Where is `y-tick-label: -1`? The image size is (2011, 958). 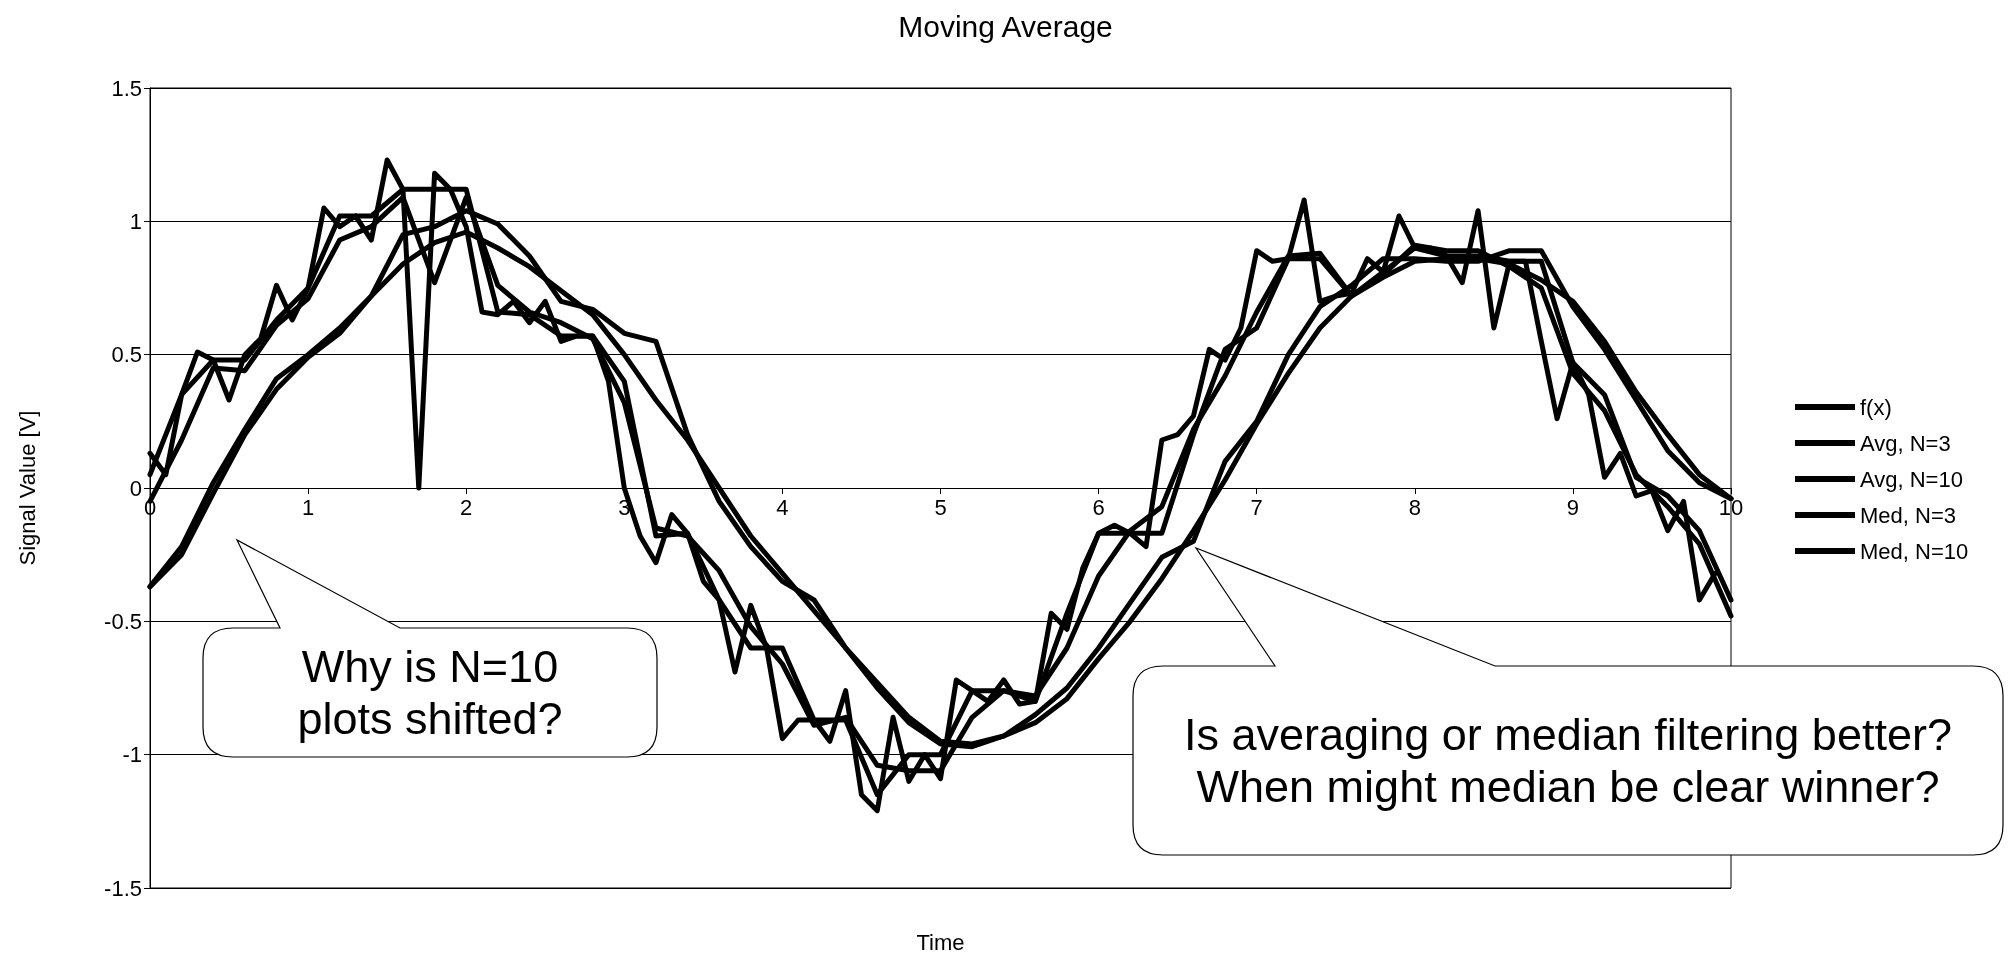
y-tick-label: -1 is located at coordinates (132, 755).